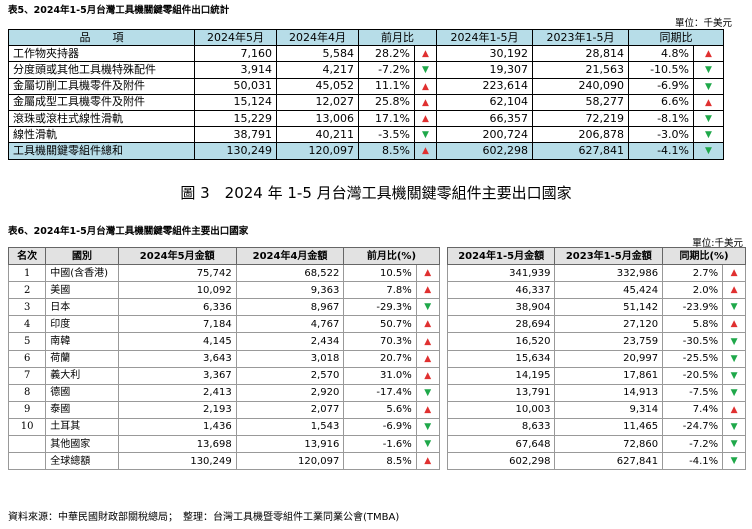  What do you see at coordinates (443, 256) in the screenshot?
I see `t6-header-gap` at bounding box center [443, 256].